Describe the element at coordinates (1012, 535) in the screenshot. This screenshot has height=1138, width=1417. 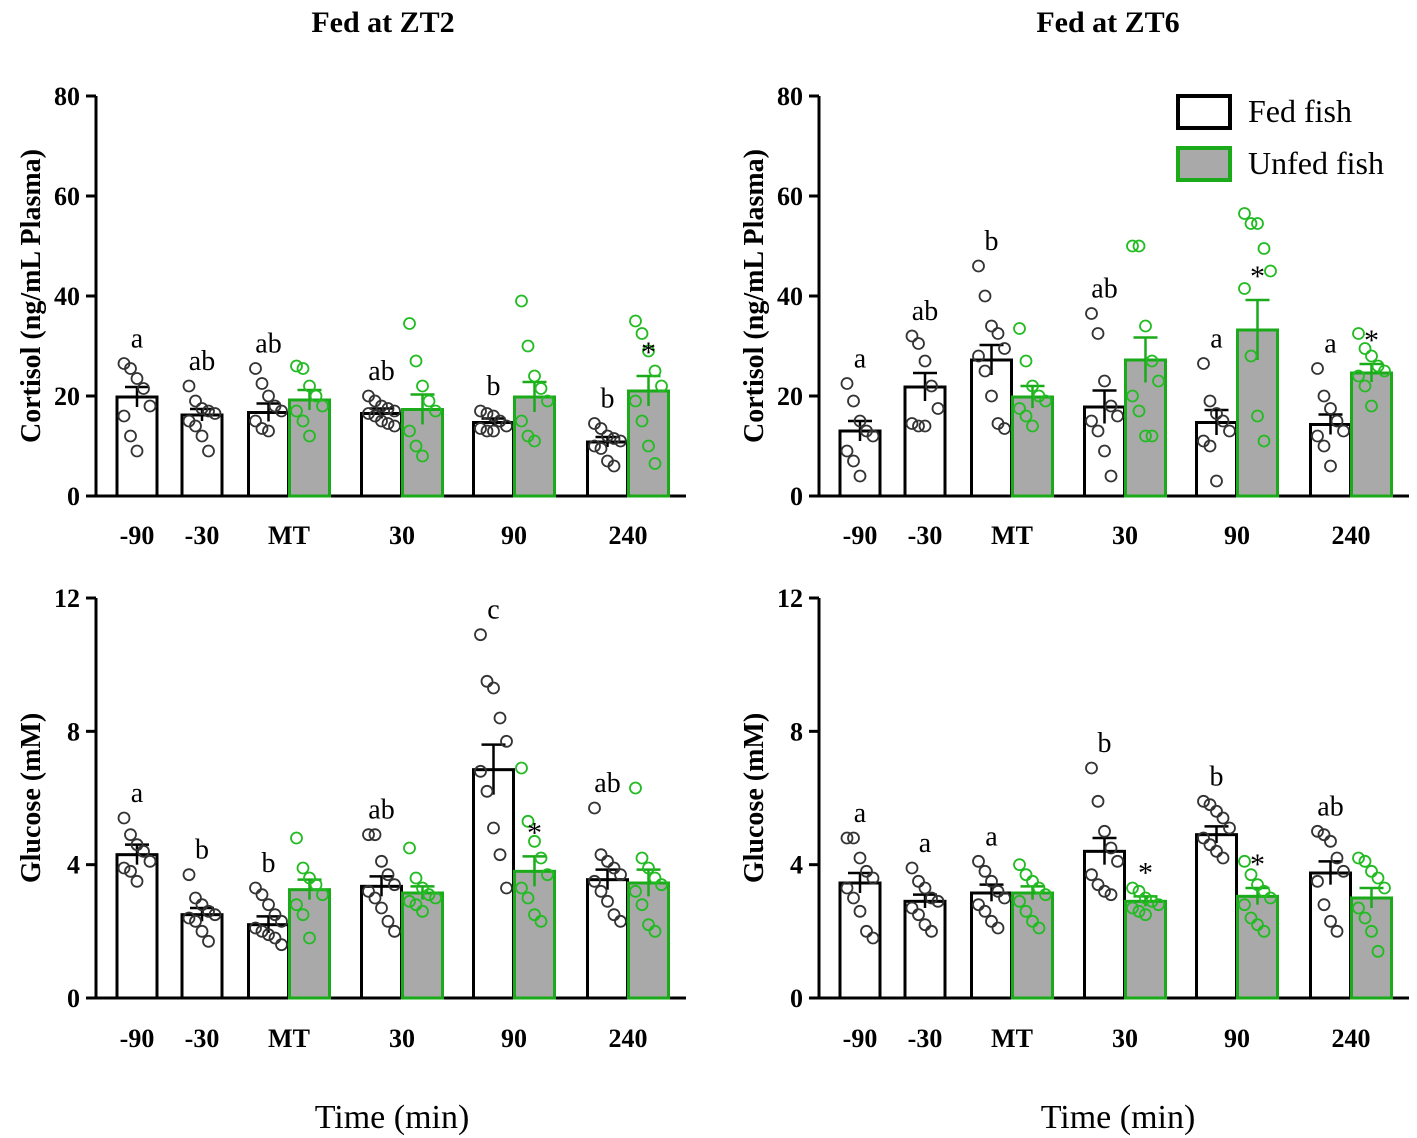
I see `x-tick-label: MT` at that location.